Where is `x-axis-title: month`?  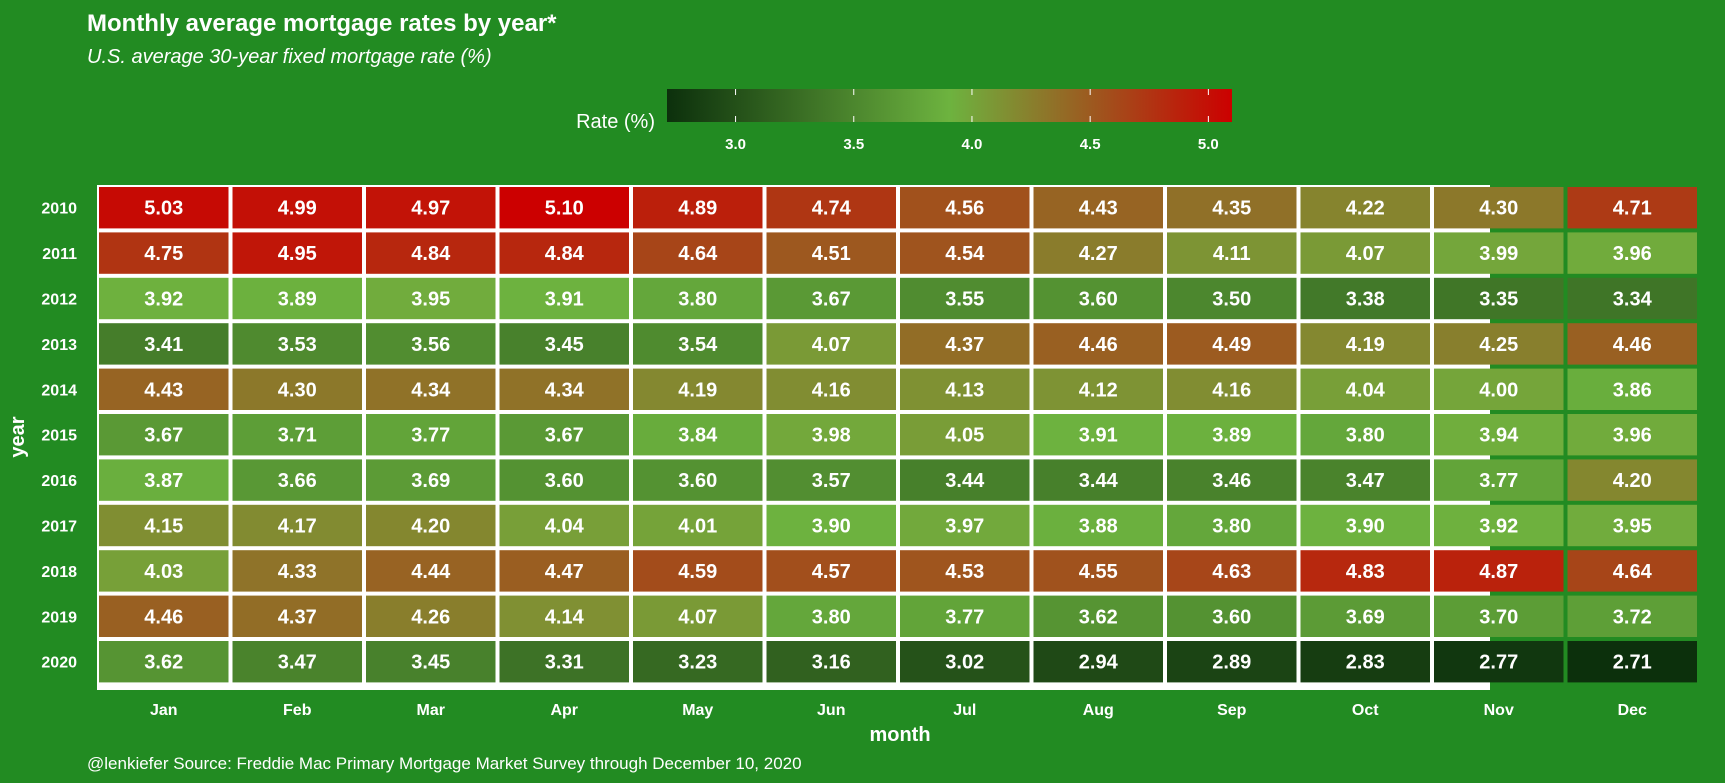 x-axis-title: month is located at coordinates (899, 735).